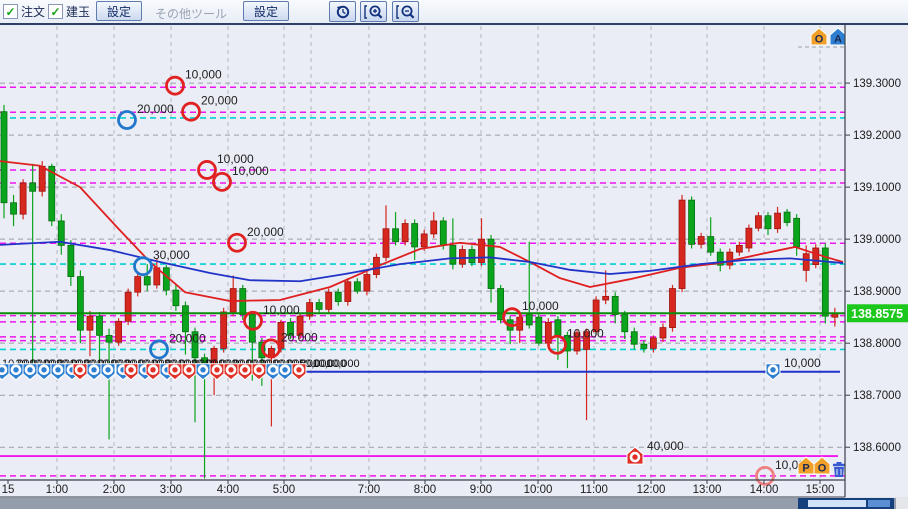 This screenshot has width=908, height=509. I want to click on y-axis-label: 139.3000, so click(877, 84).